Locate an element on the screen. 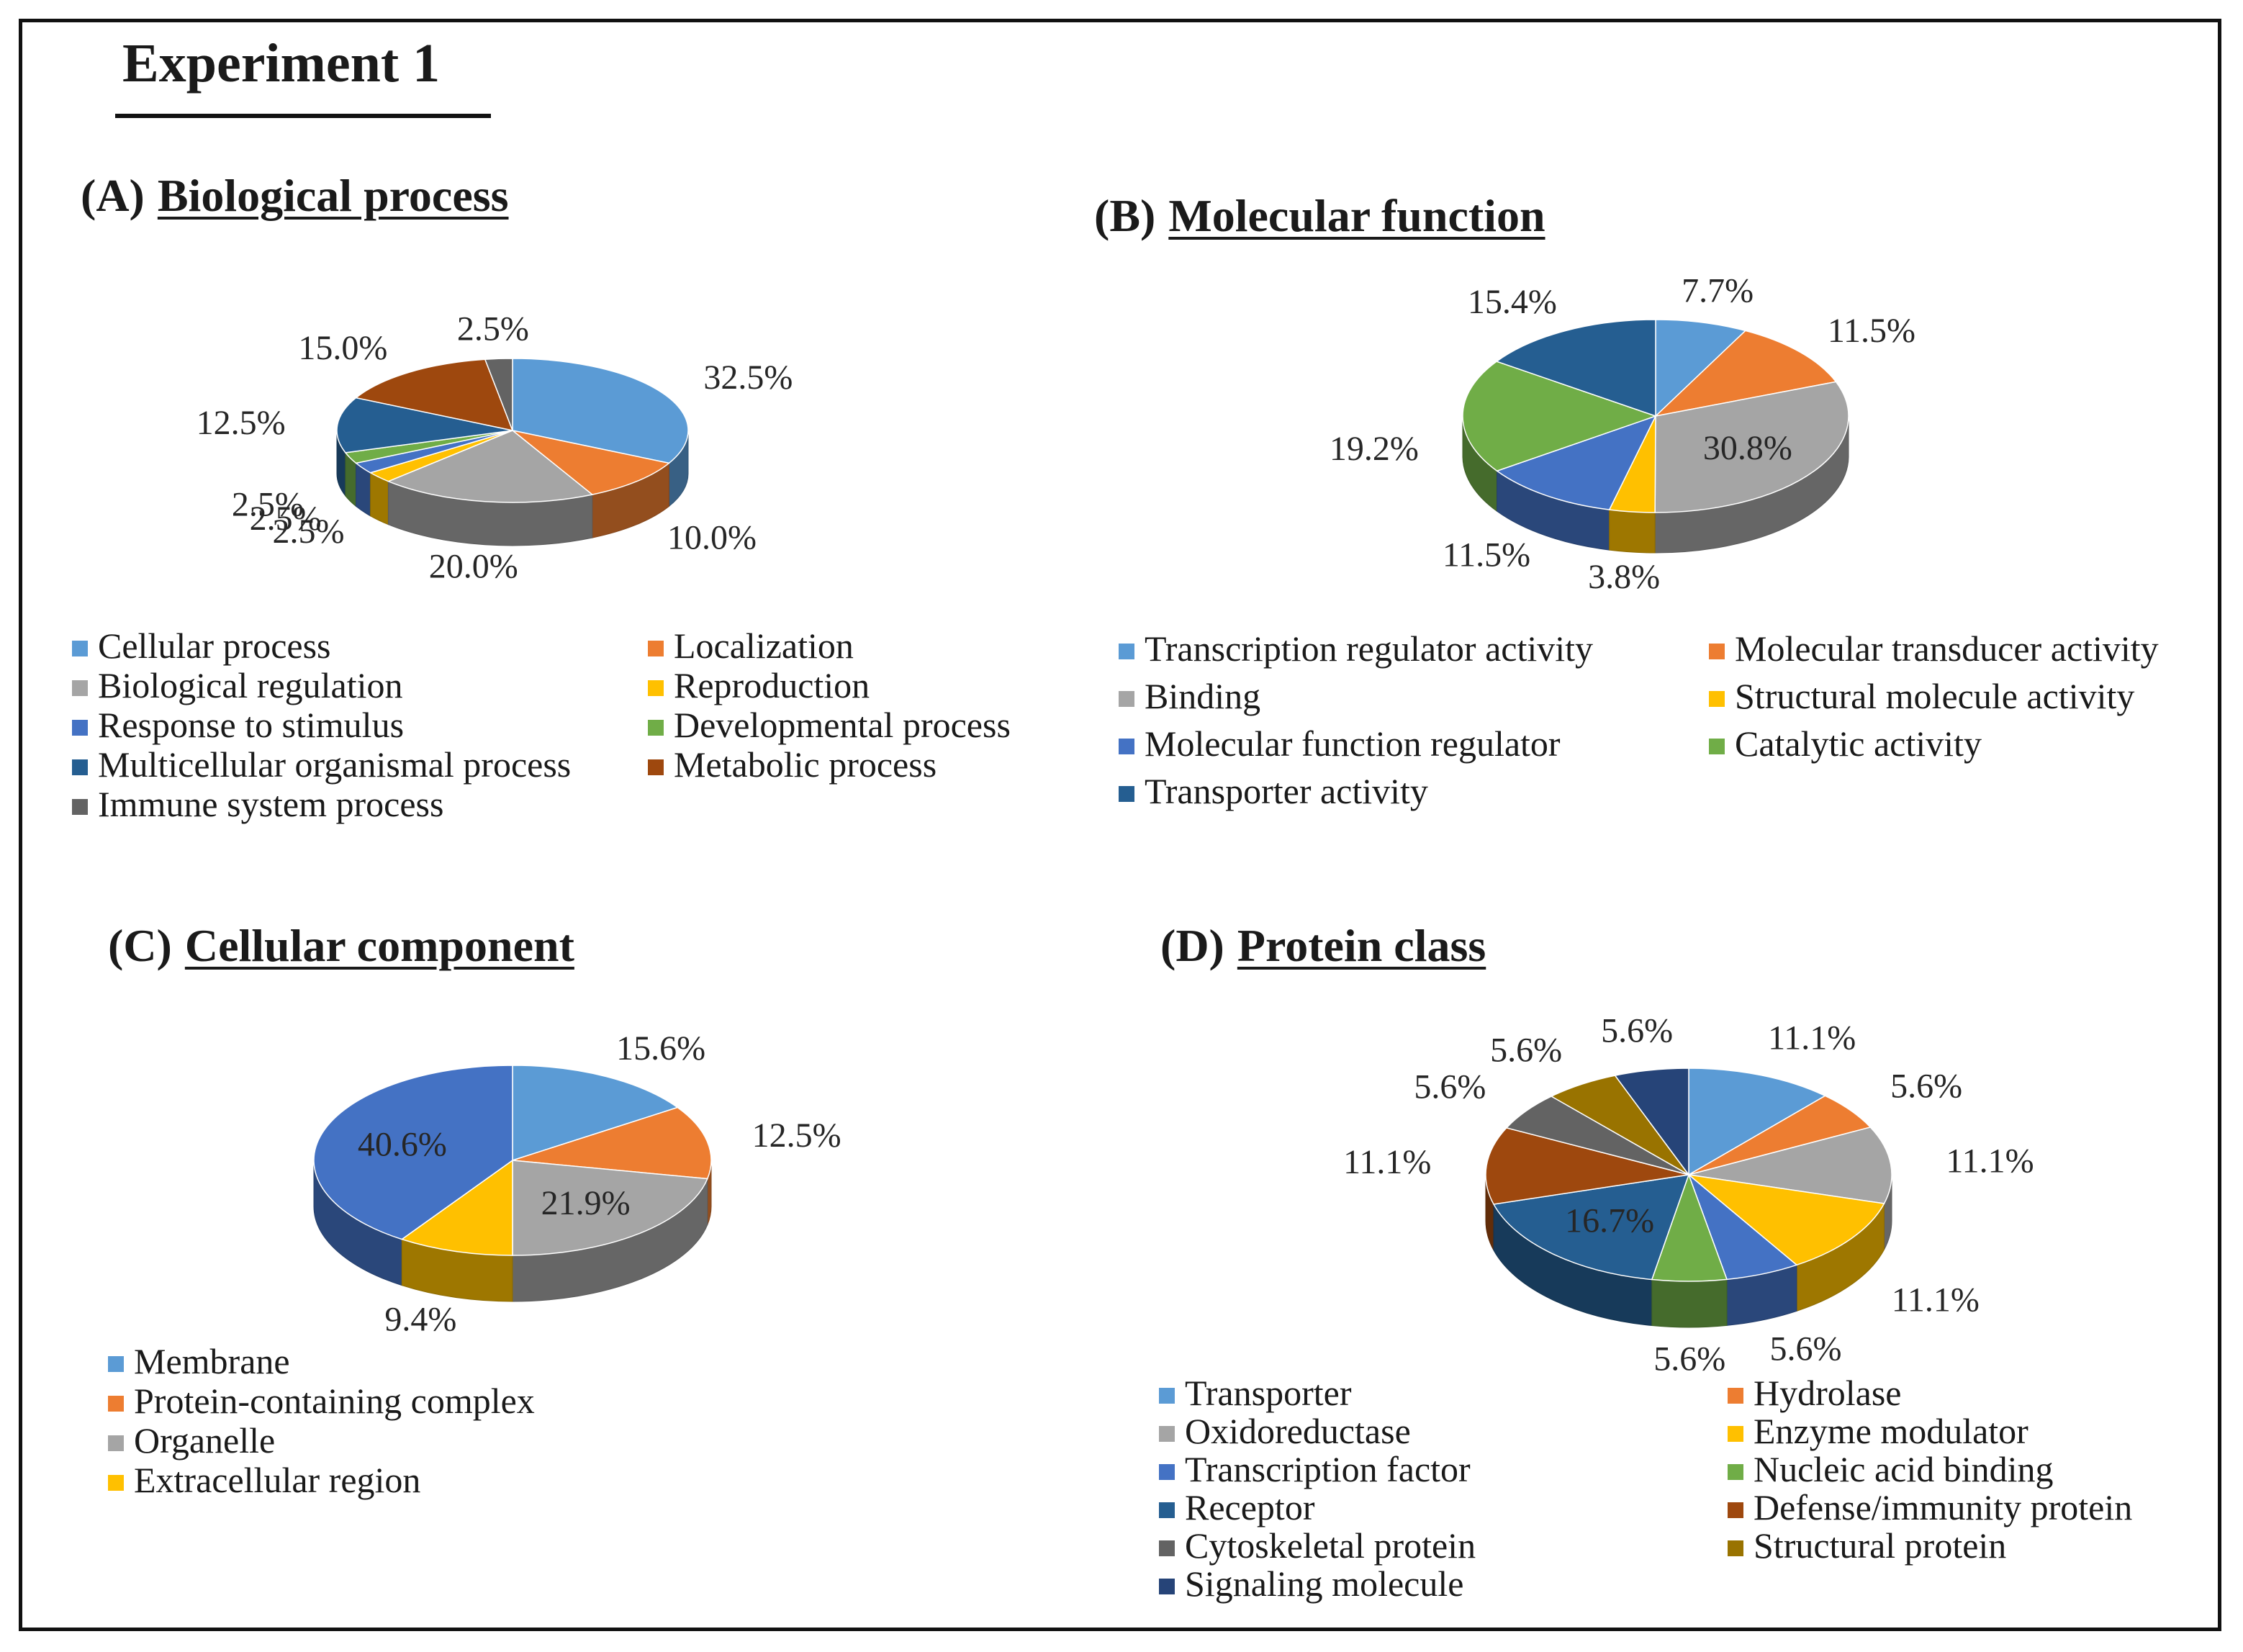 Image resolution: width=2243 pixels, height=1652 pixels. panel-a-label: (A) is located at coordinates (113, 195).